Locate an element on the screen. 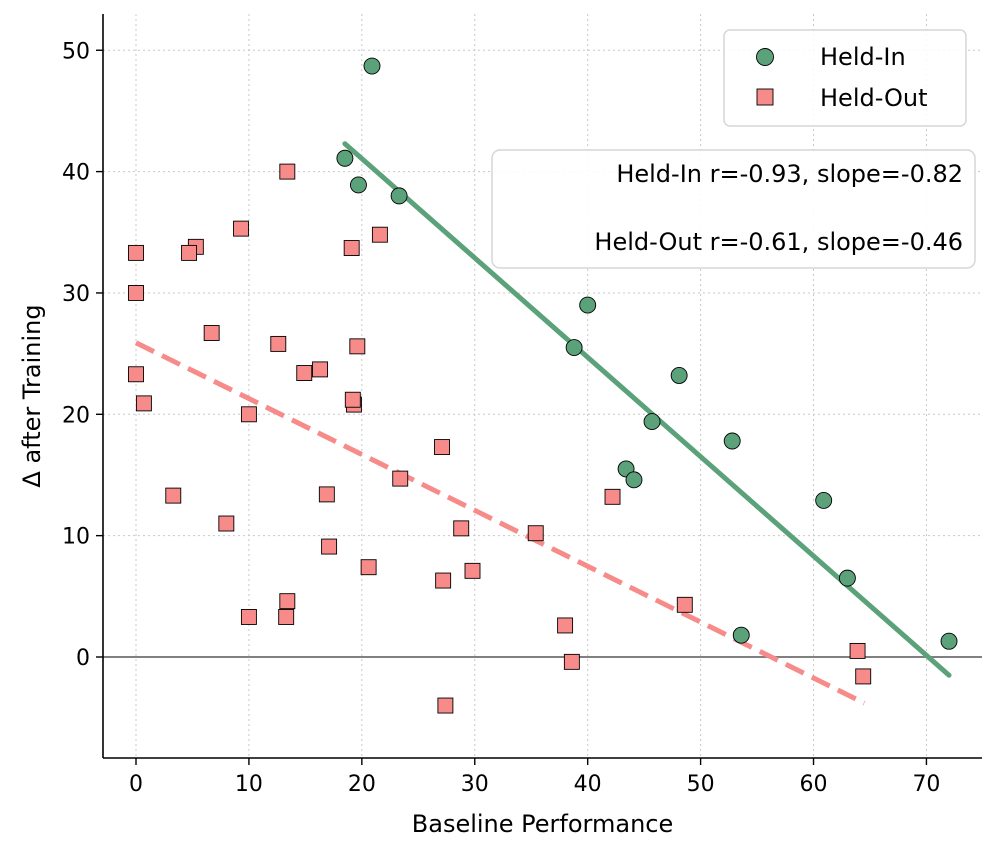 This screenshot has width=996, height=852. legend-marker-held-in is located at coordinates (765, 57).